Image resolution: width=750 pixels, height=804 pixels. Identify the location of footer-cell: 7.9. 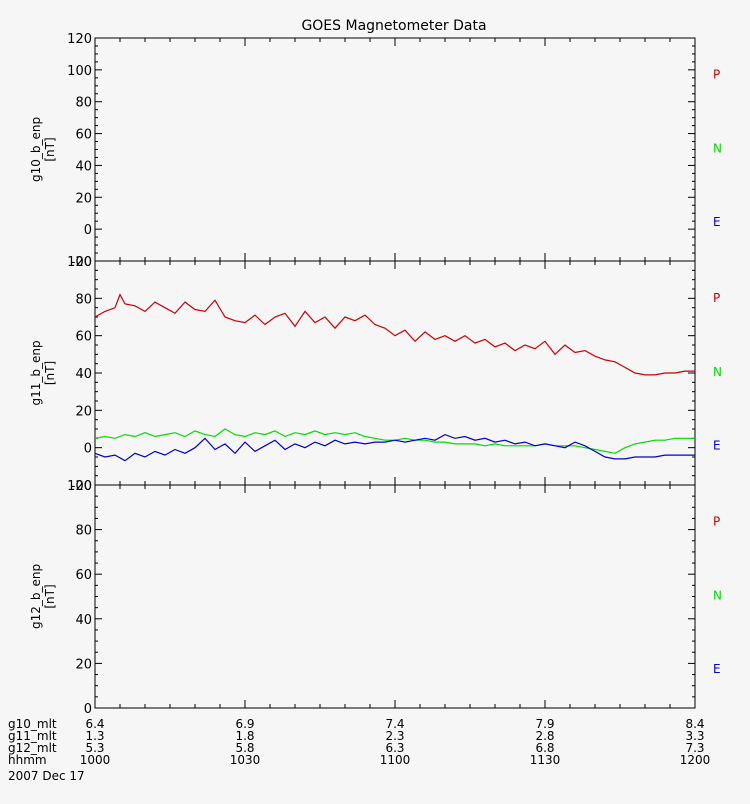
(544, 724).